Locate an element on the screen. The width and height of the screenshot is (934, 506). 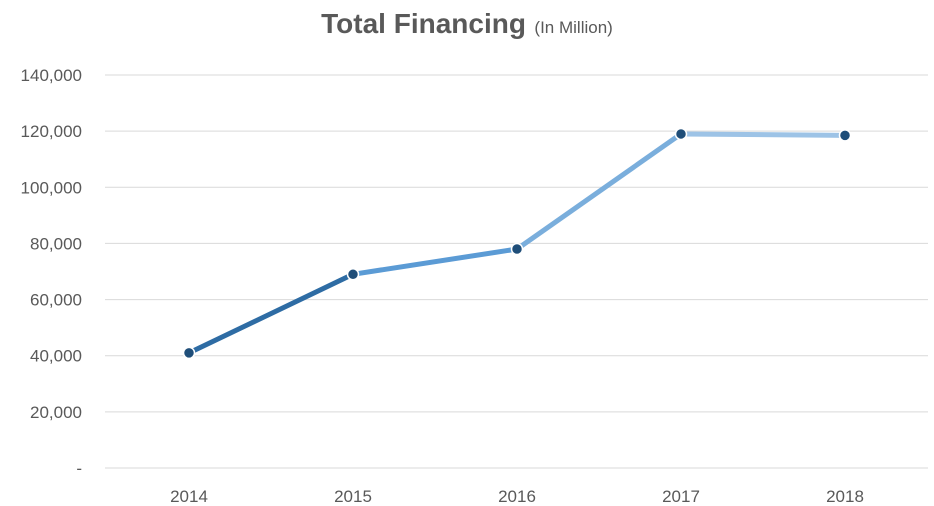
y-tick-label: - is located at coordinates (79, 468).